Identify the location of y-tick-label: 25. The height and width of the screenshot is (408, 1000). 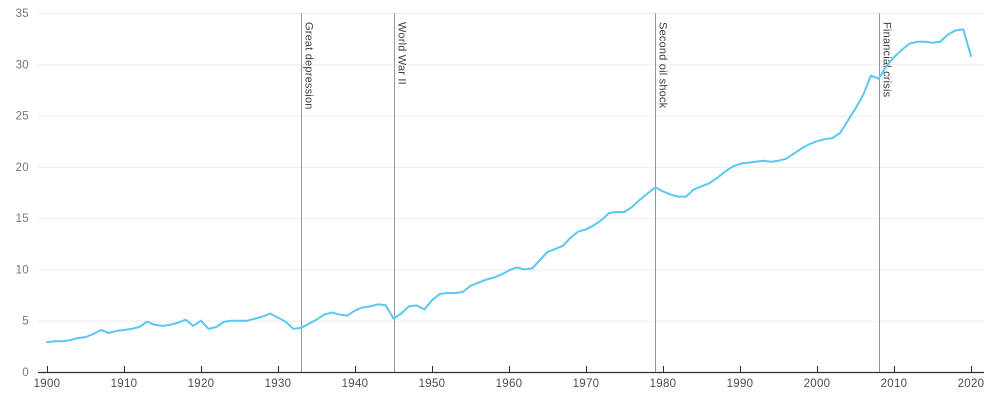
(22, 117).